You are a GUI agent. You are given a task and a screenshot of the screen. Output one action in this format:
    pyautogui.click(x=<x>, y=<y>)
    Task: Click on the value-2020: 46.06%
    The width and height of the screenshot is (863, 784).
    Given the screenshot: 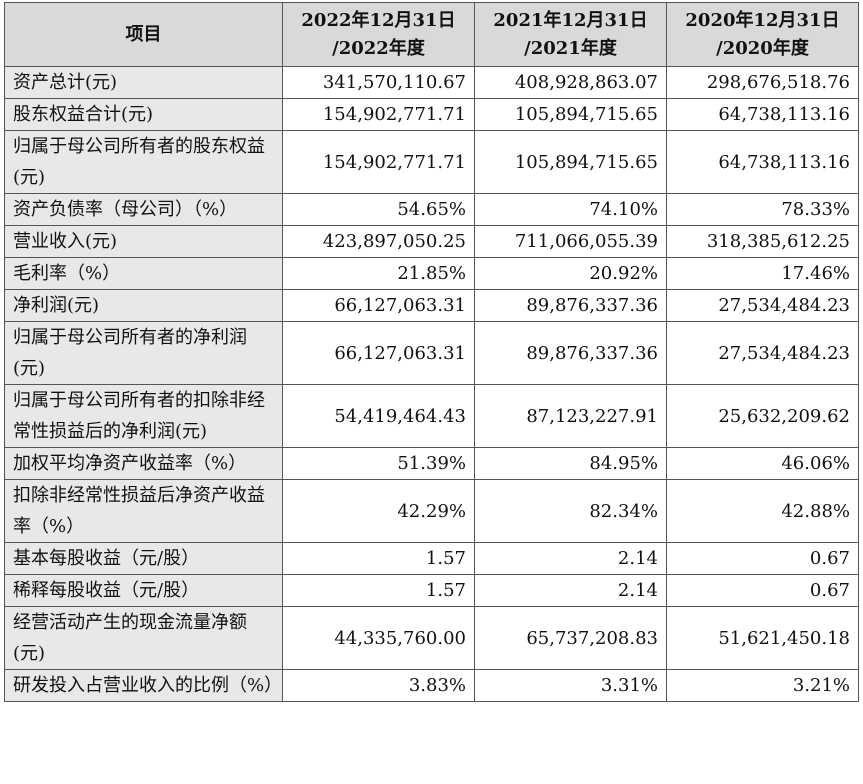 What is the action you would take?
    pyautogui.click(x=762, y=463)
    